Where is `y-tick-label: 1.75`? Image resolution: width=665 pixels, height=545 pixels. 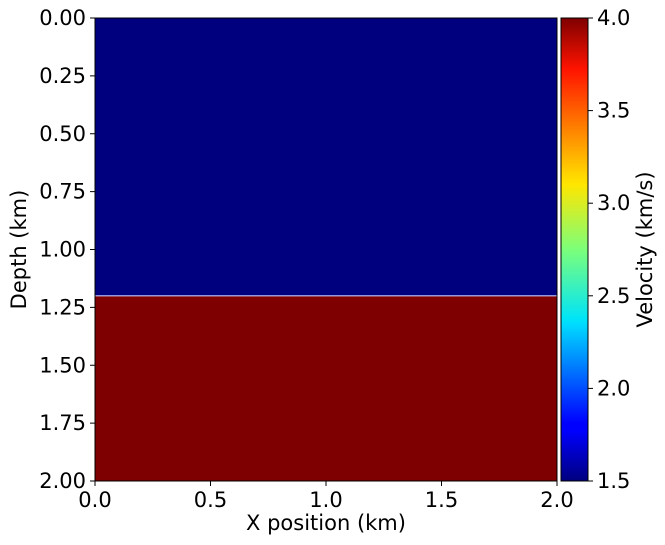
y-tick-label: 1.75 is located at coordinates (62, 423).